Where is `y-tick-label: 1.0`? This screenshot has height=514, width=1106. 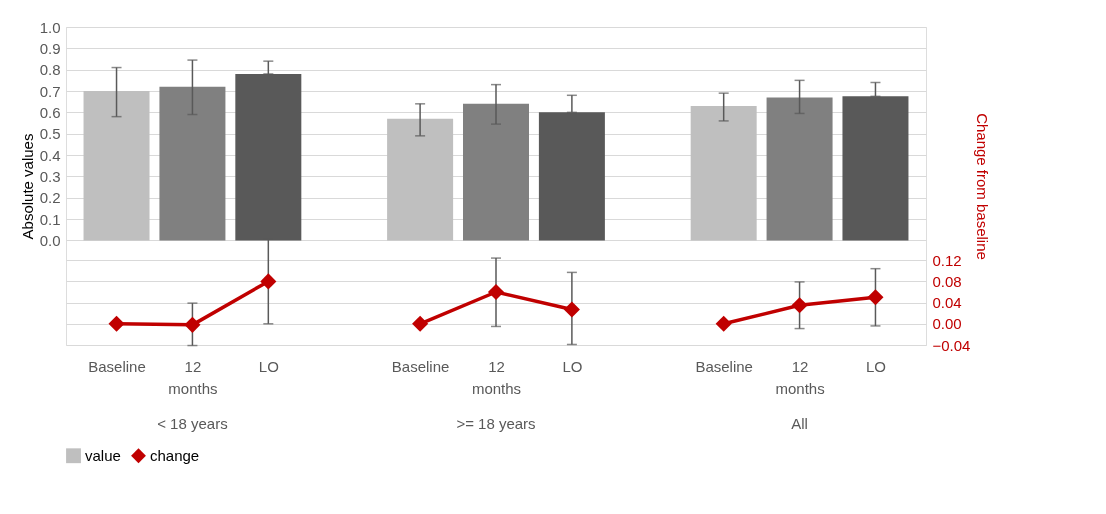
y-tick-label: 1.0 is located at coordinates (50, 27).